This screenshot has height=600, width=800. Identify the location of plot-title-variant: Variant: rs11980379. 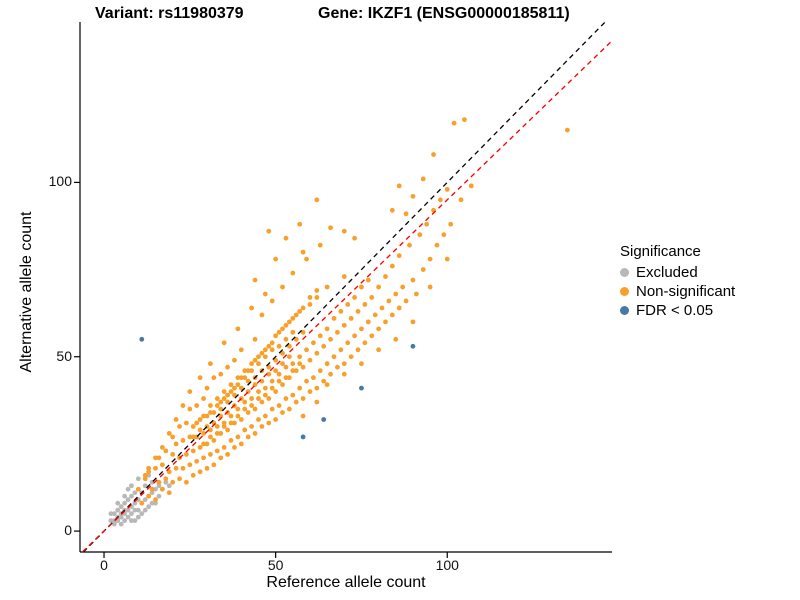
(169, 13).